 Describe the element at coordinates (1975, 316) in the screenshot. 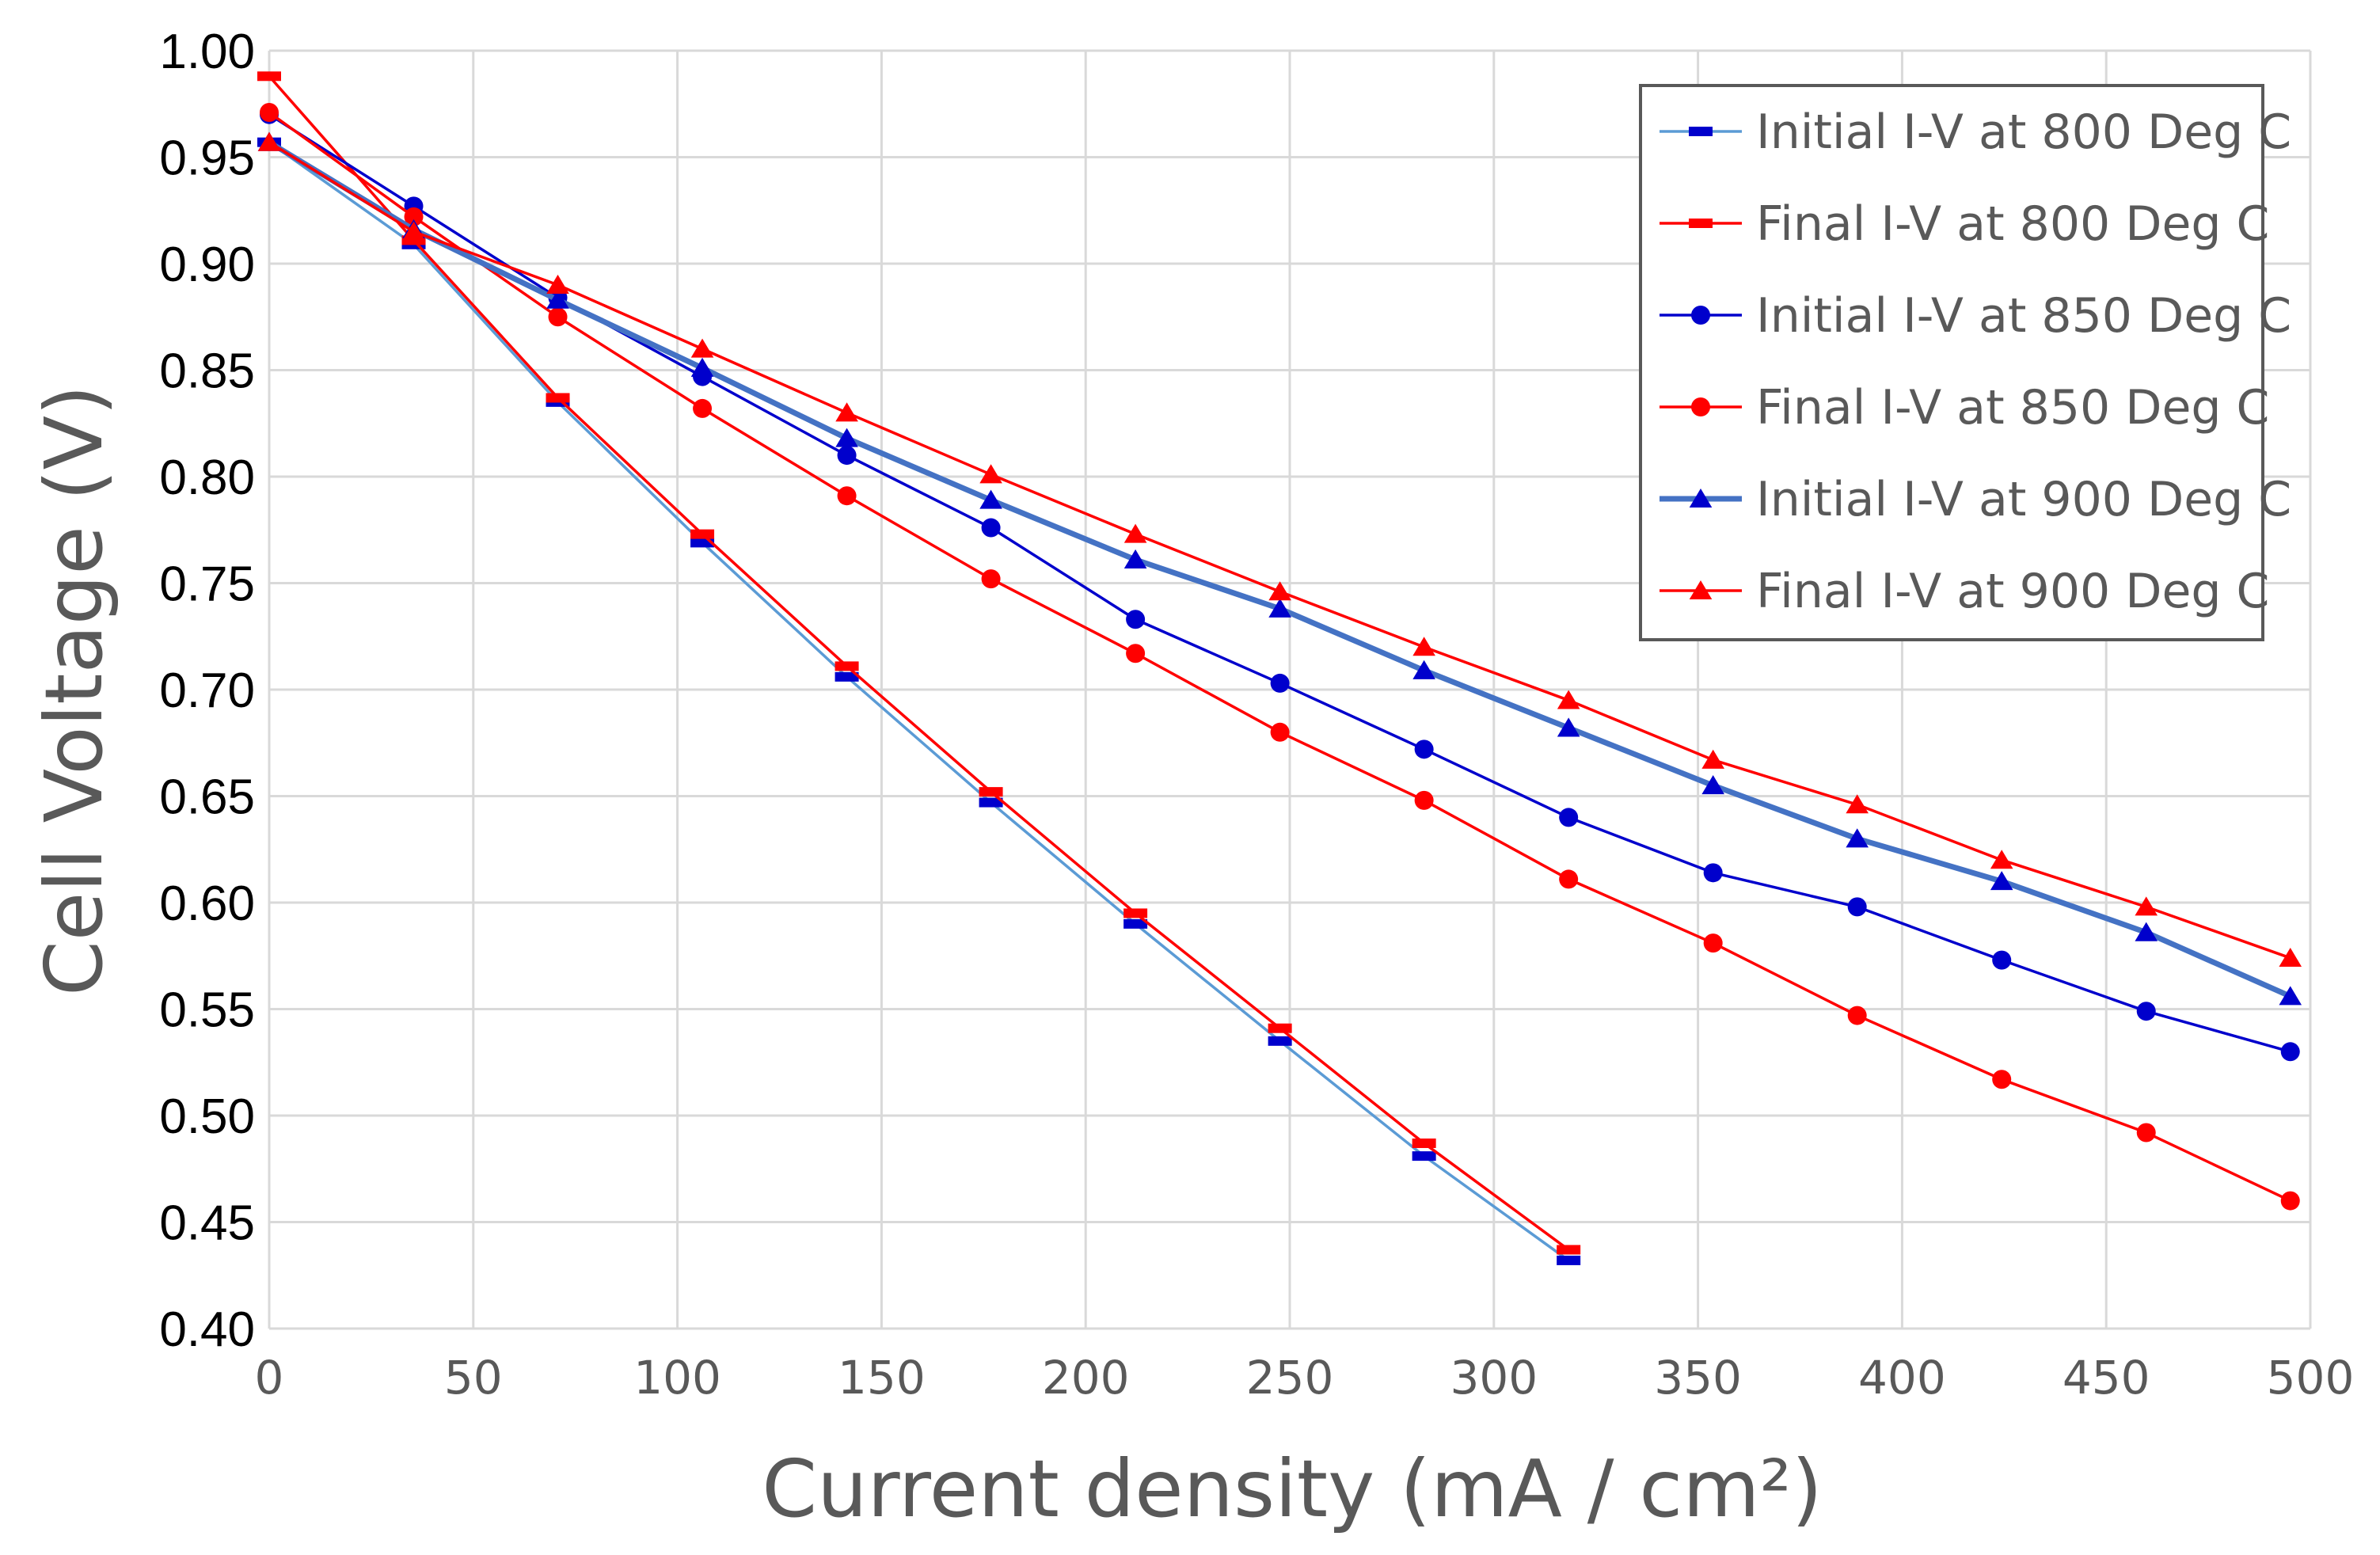

I see `legend-entry: Initial I-V at 850 Deg C` at that location.